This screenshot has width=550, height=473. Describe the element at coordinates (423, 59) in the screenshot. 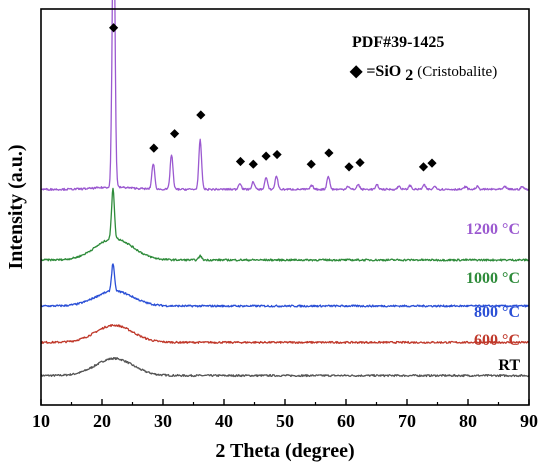

I see `legend: PDF#39-1425 ◆ =SiO 2 (Cristobalite)` at that location.